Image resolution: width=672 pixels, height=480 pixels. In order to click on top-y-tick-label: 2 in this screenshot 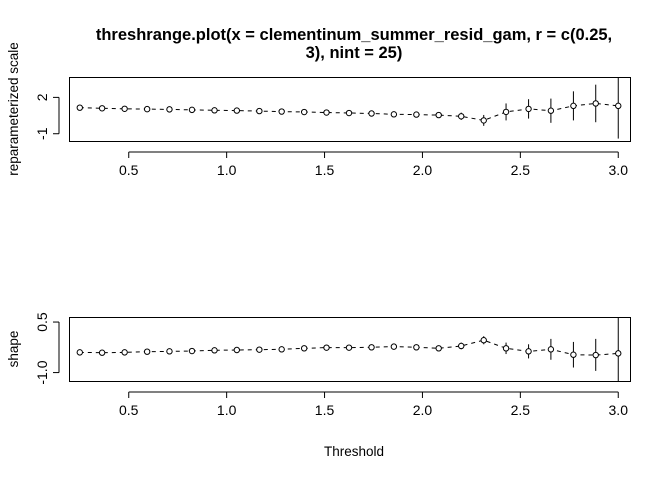, I will do `click(42, 97)`.